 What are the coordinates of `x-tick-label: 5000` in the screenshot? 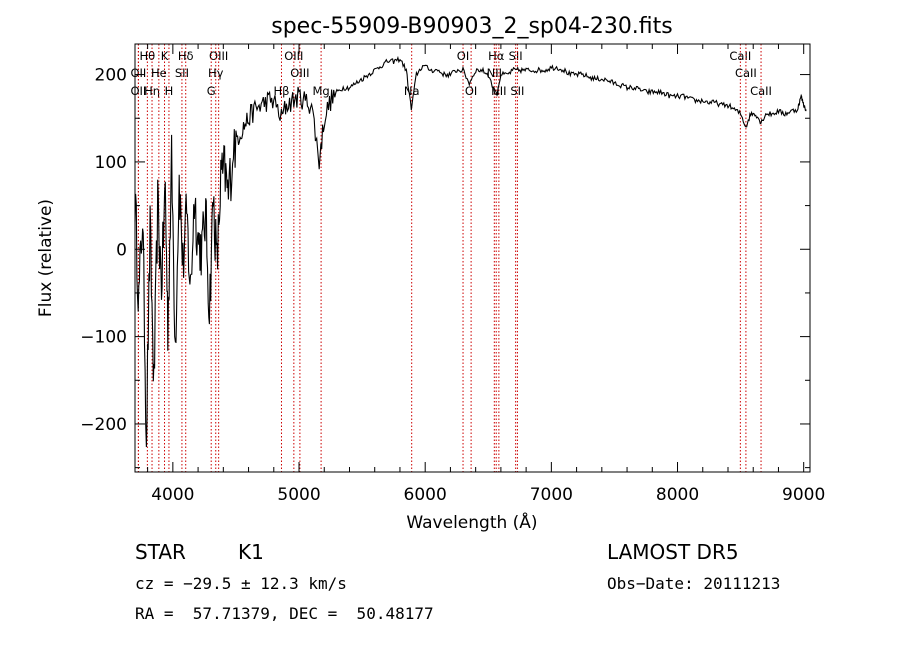 It's located at (298, 495).